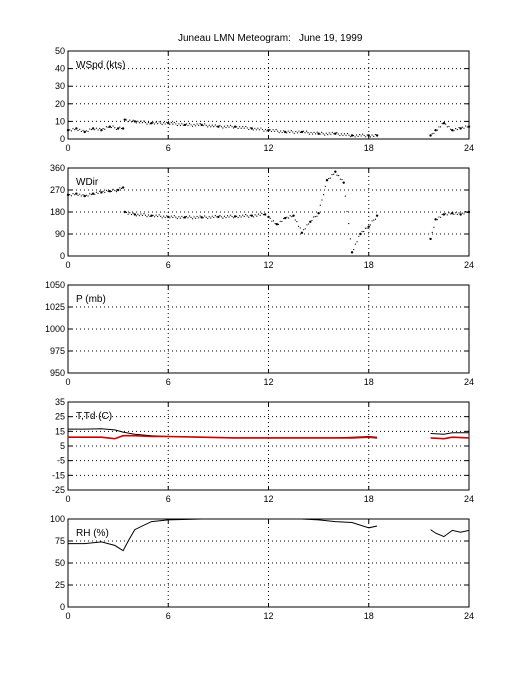 The image size is (520, 683). What do you see at coordinates (60, 541) in the screenshot?
I see `y-tick-label: 75` at bounding box center [60, 541].